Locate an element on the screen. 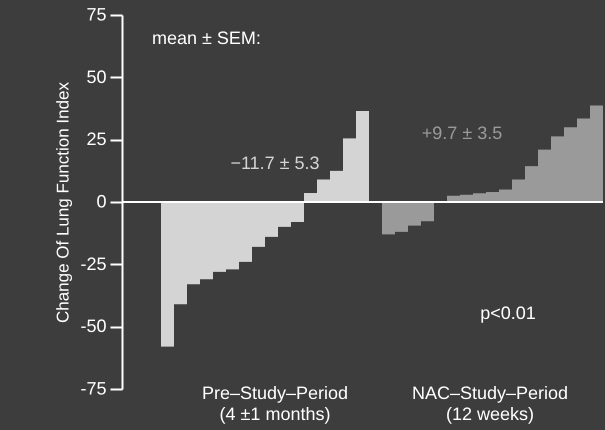  y-tick-label: 50 is located at coordinates (96, 76).